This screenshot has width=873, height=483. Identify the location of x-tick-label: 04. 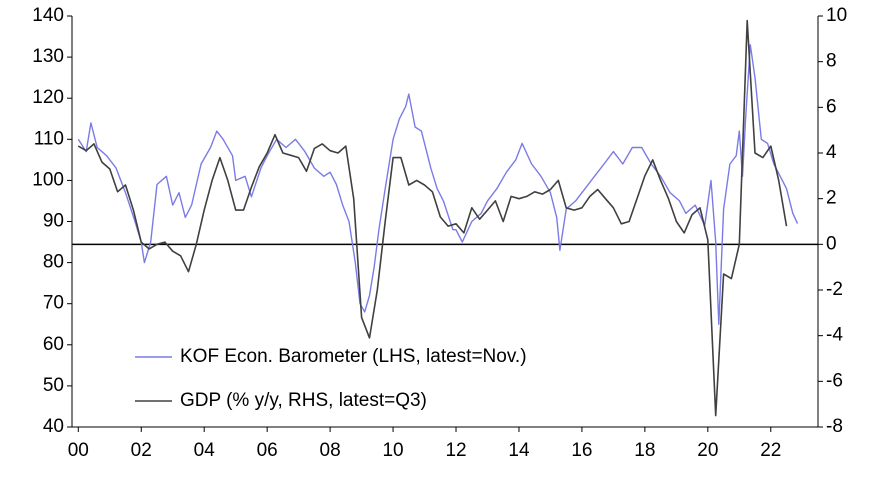
(205, 450).